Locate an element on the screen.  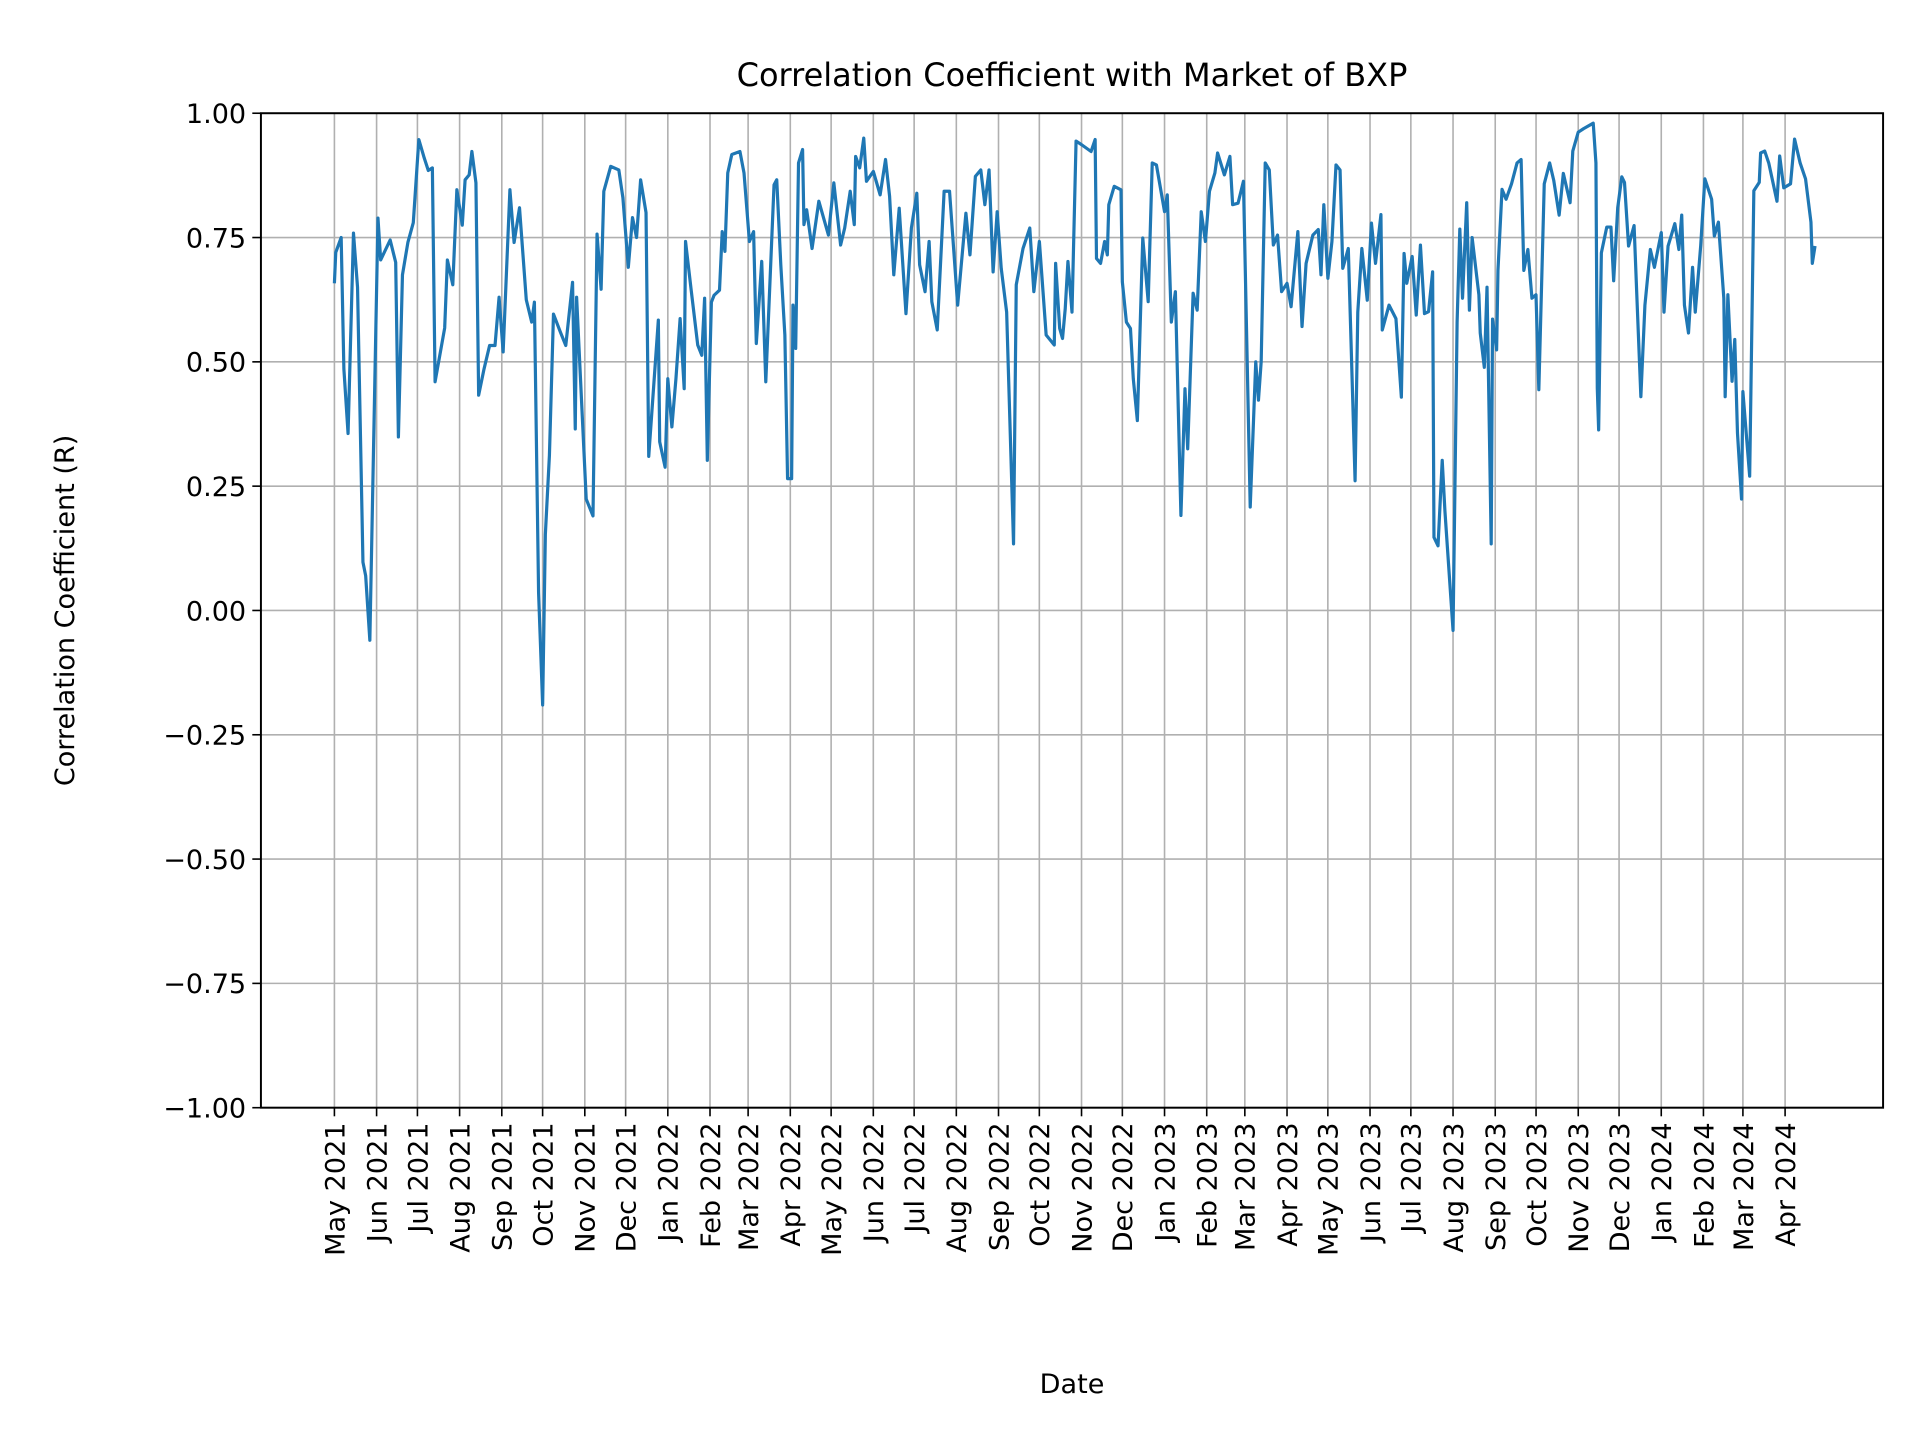
y-tick-label: −0.25 is located at coordinates (204, 736).